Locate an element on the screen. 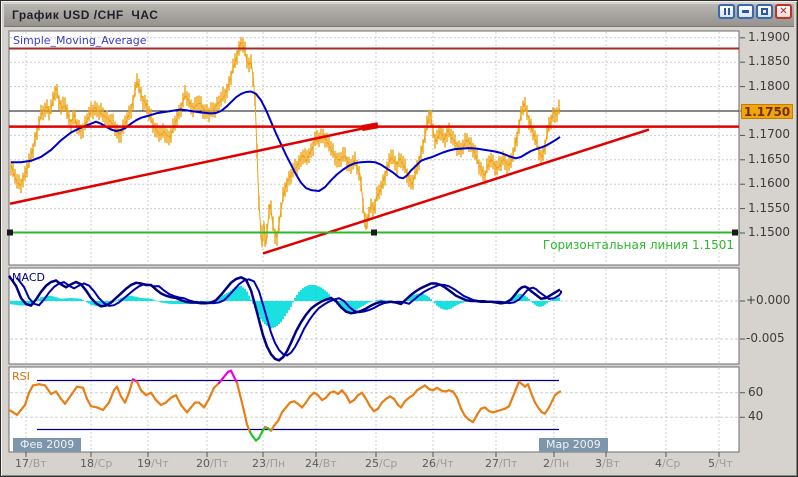  horizontal-line-label: Горизонтальная линия 1.1501 is located at coordinates (638, 245).